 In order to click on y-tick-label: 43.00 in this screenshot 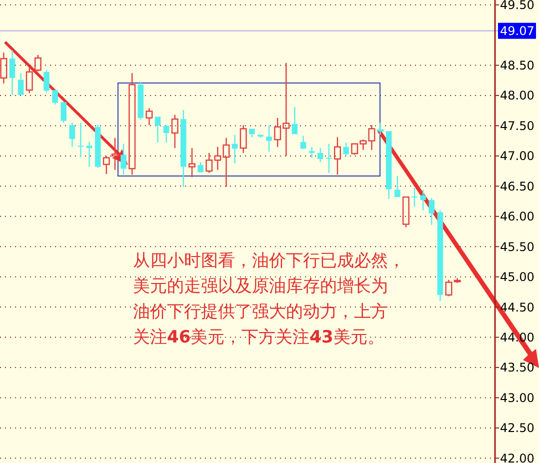, I will do `click(517, 397)`.